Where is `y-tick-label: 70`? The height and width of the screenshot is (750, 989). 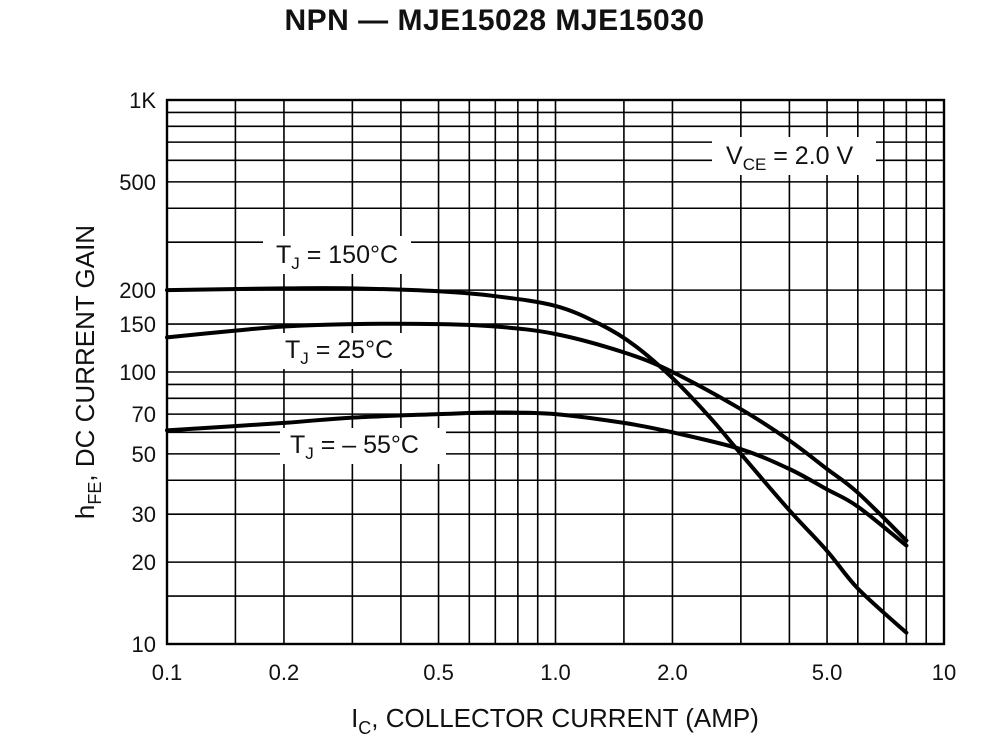 y-tick-label: 70 is located at coordinates (144, 414).